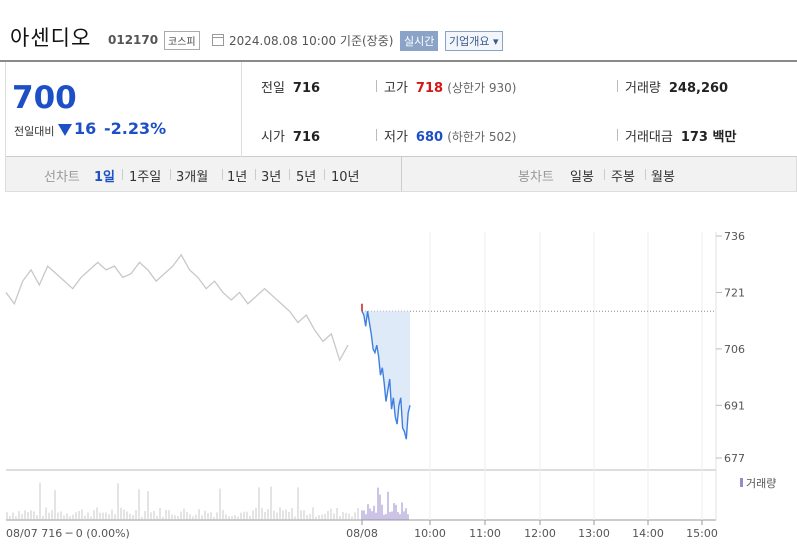  Describe the element at coordinates (430, 533) in the screenshot. I see `x-tick-label: 10:00` at that location.